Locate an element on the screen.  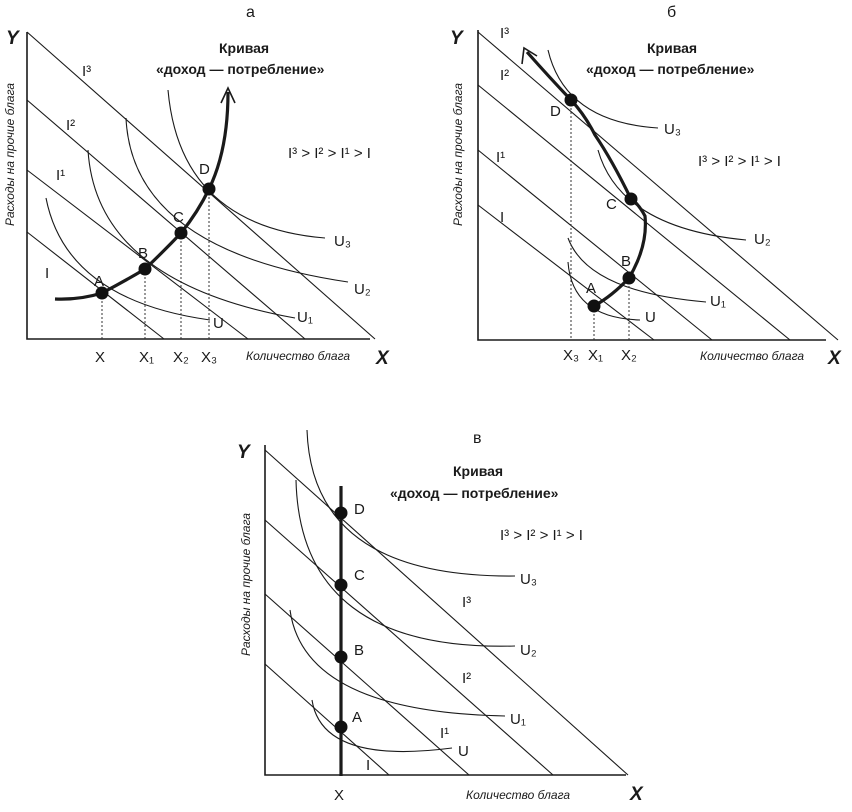
panel-c-indiff-label-U3: U₃ is located at coordinates (528, 579).